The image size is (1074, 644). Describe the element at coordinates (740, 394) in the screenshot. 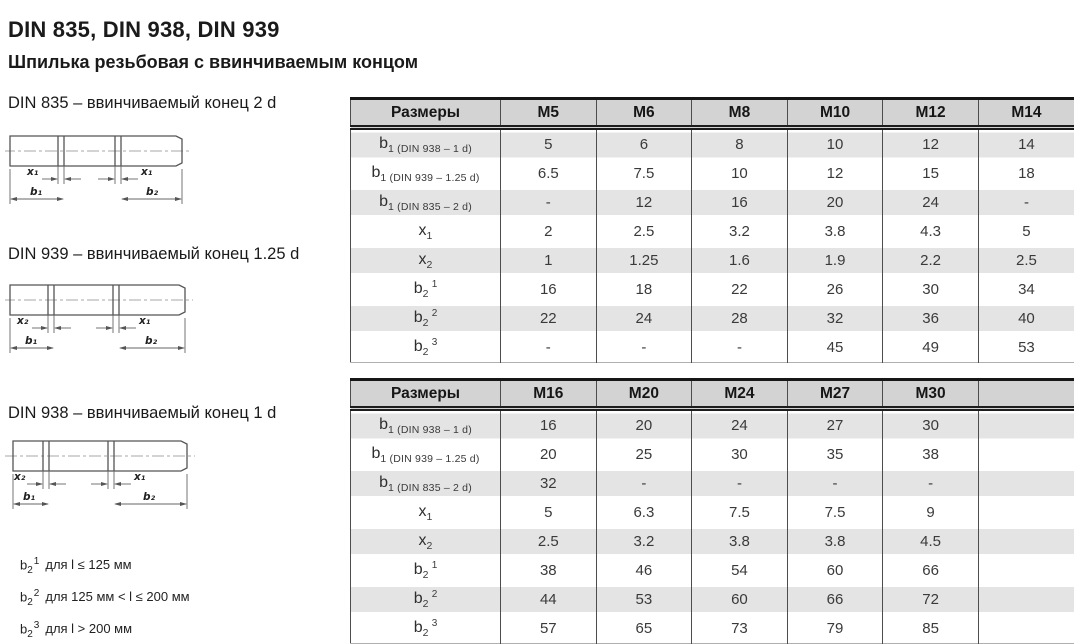

I see `column-header: M24` at that location.